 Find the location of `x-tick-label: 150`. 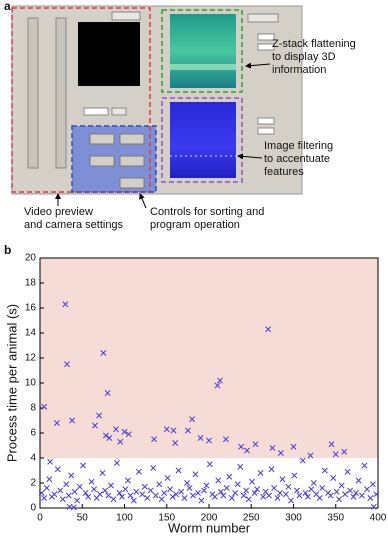

x-tick-label: 150 is located at coordinates (166, 518).